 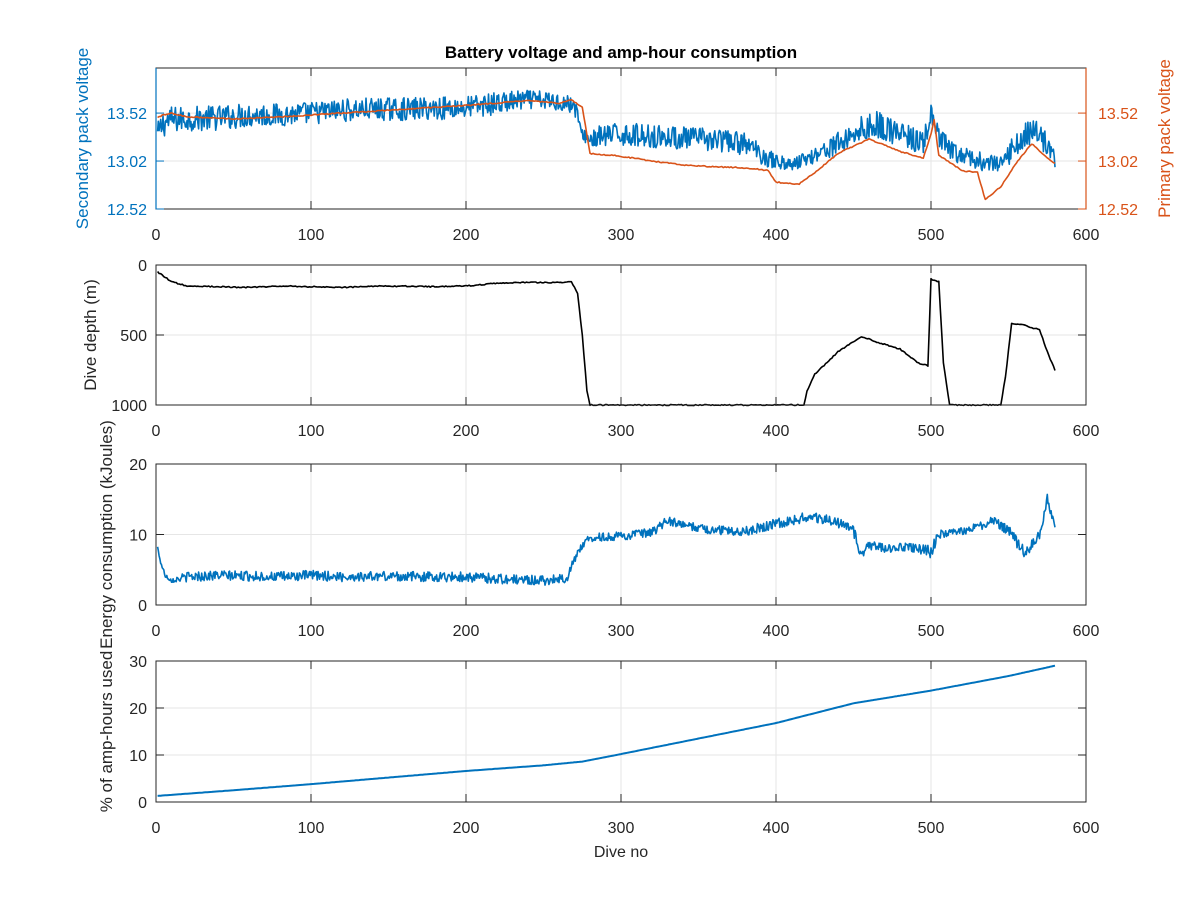 I want to click on y-tick-label: 13.52, so click(x=127, y=114).